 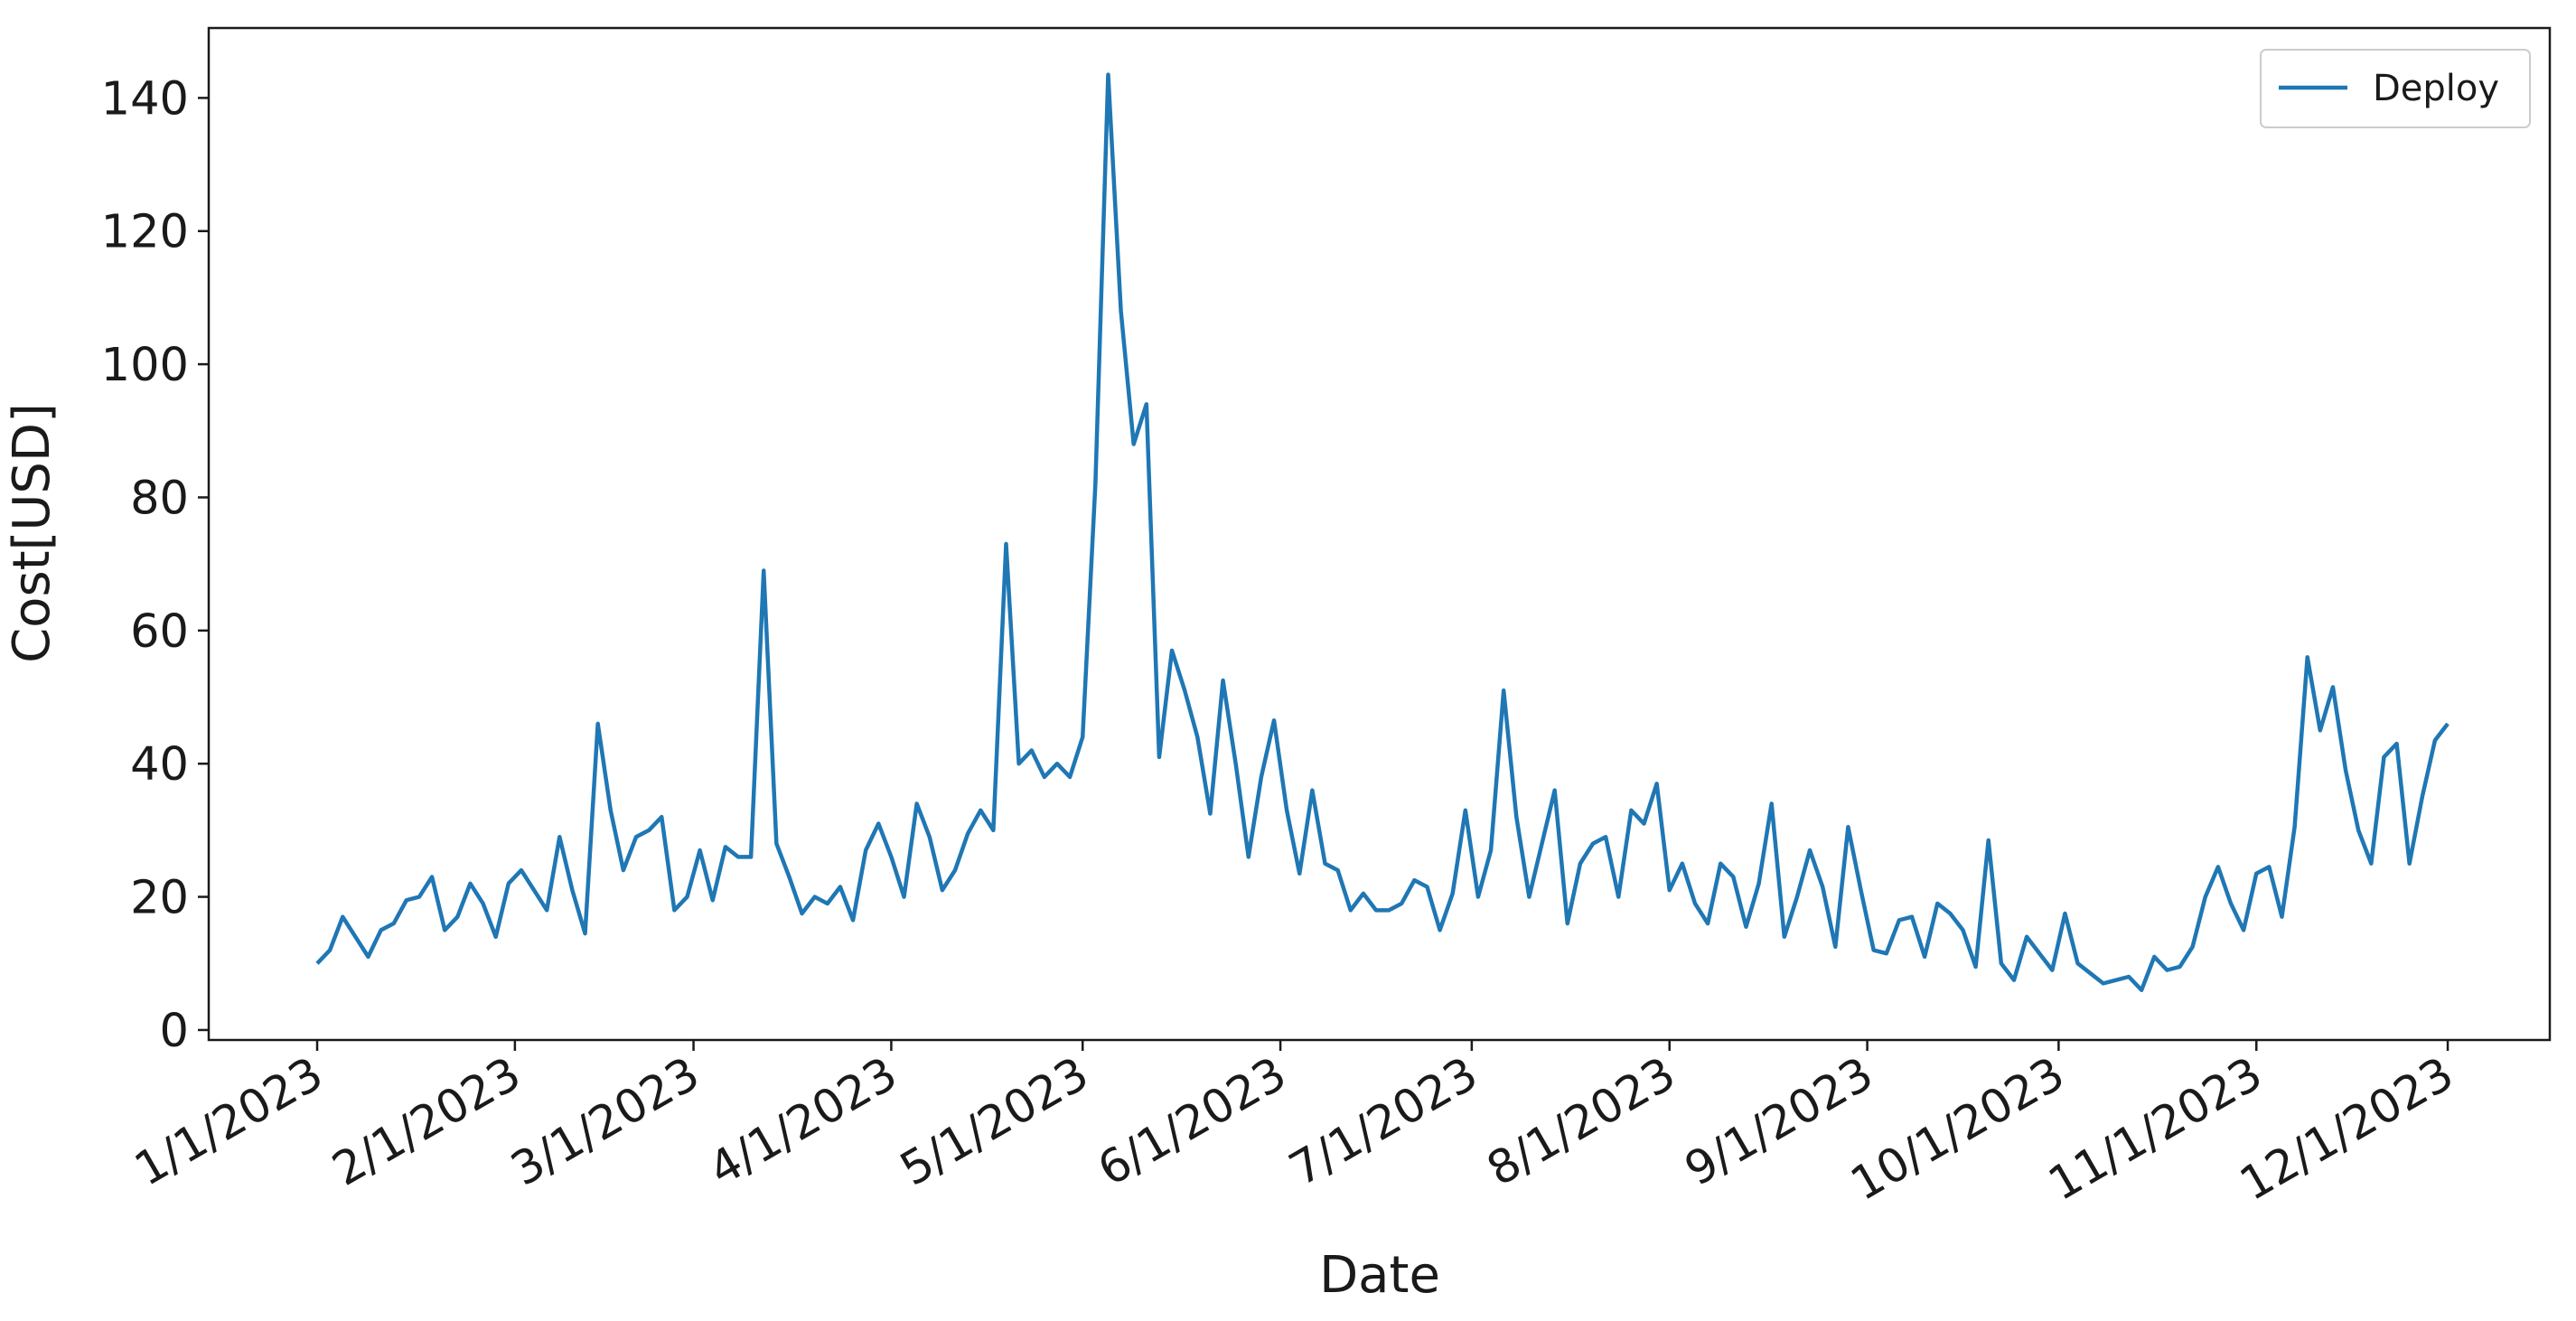 I want to click on x-tick-label: 2/1/2023, so click(x=427, y=1122).